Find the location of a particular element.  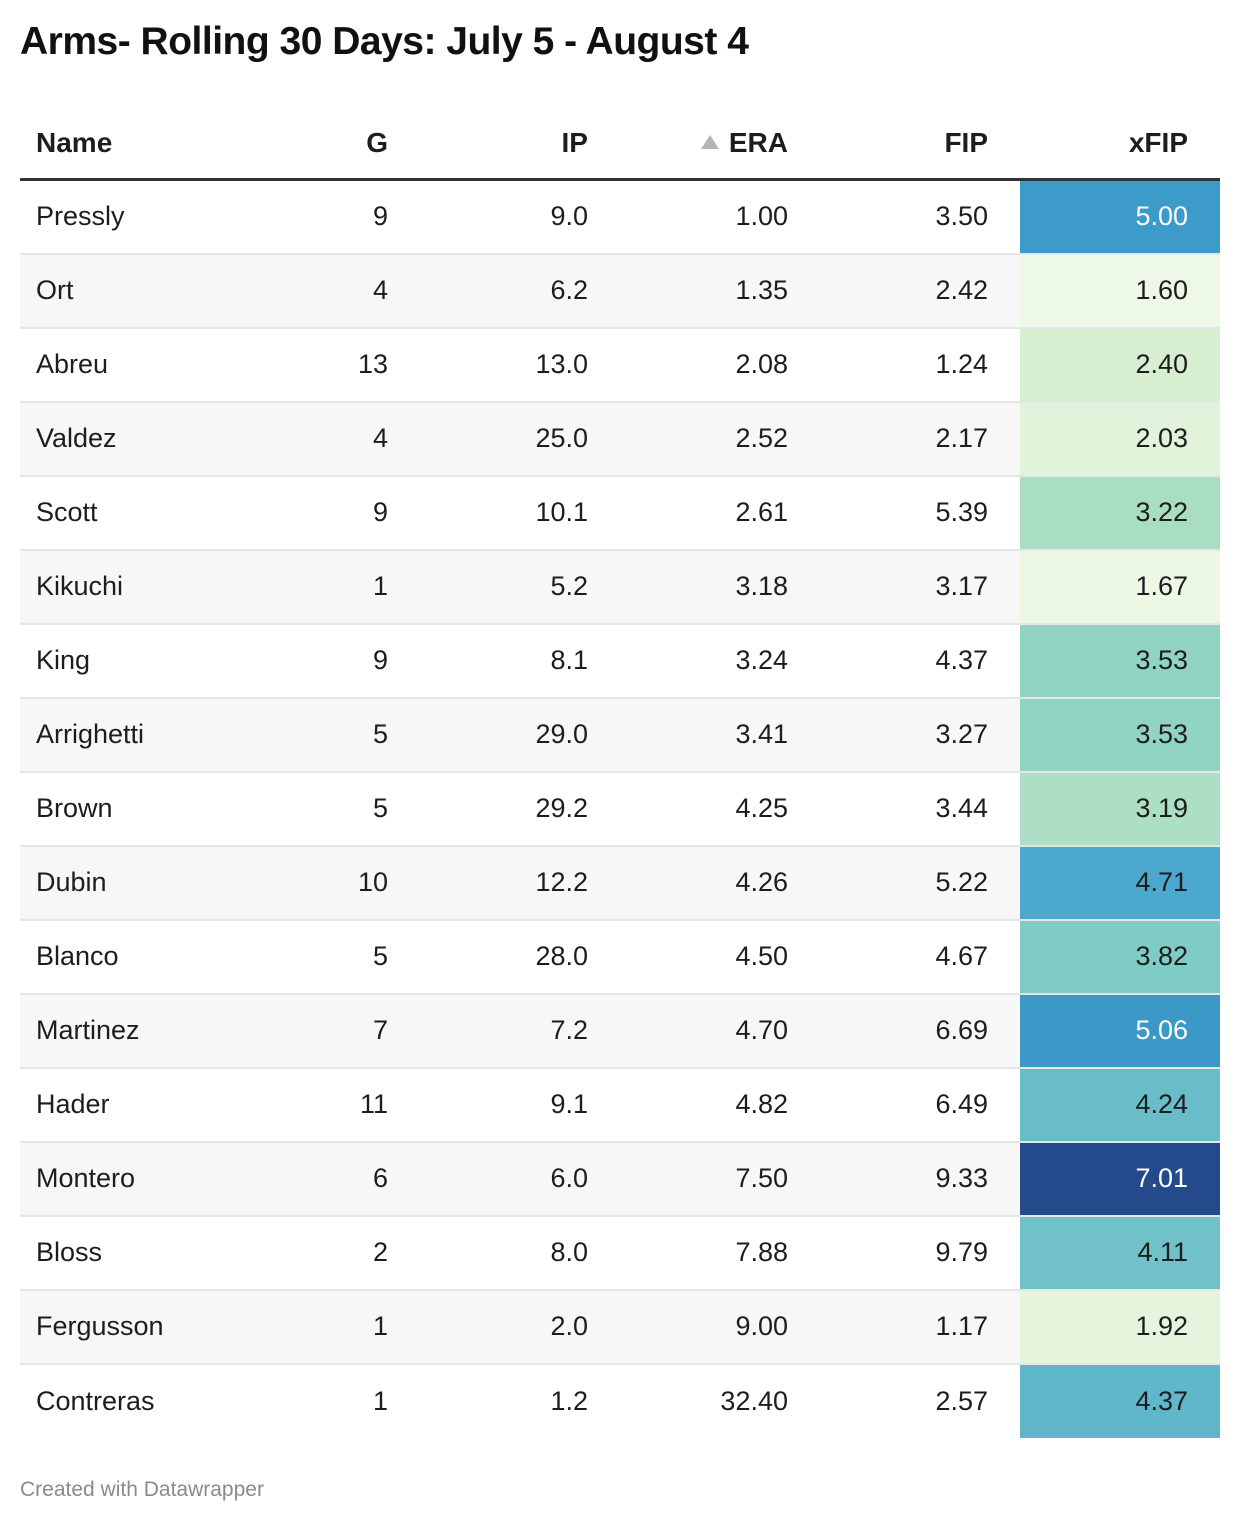

cell-fip: 6.69 is located at coordinates (920, 1031).